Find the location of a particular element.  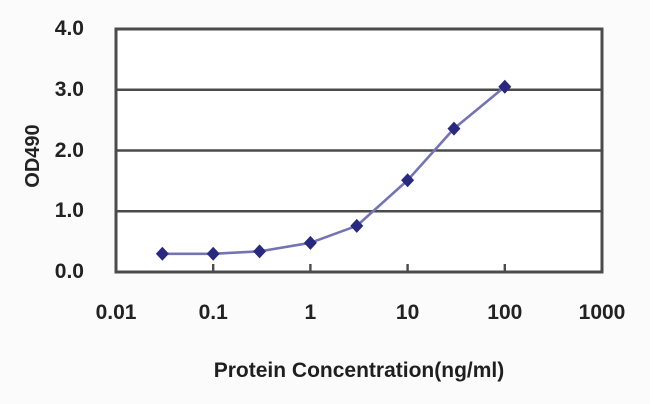

y-tick-label: 0.0 is located at coordinates (69, 271).